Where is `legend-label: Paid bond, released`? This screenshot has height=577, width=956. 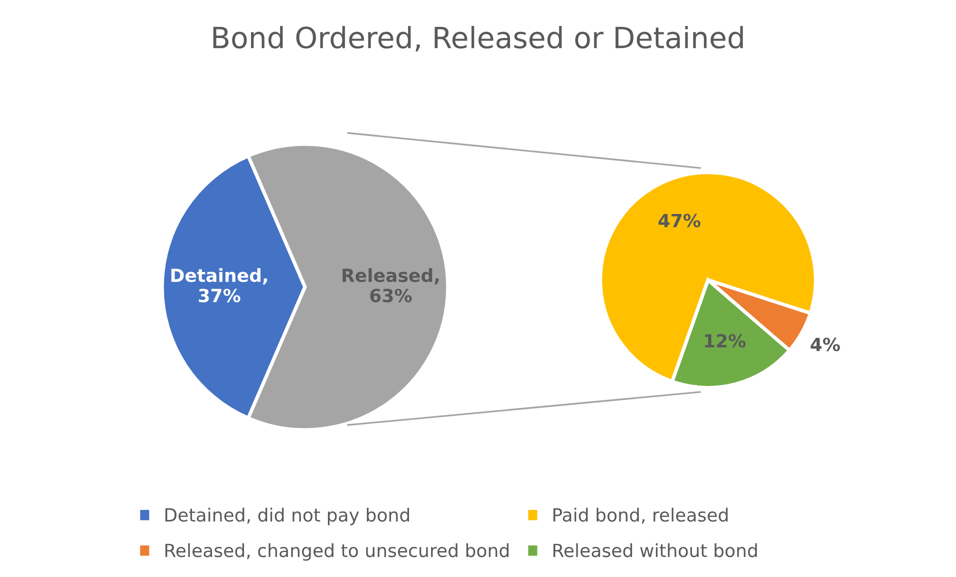 legend-label: Paid bond, released is located at coordinates (640, 516).